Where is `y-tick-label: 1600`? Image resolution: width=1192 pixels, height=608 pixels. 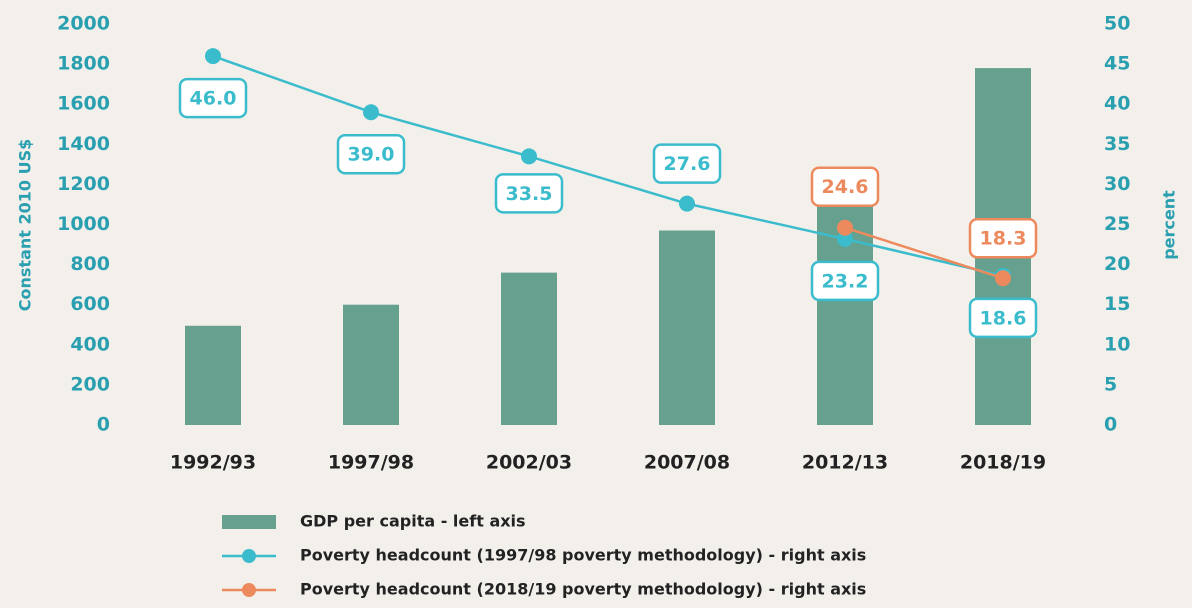 y-tick-label: 1600 is located at coordinates (83, 104).